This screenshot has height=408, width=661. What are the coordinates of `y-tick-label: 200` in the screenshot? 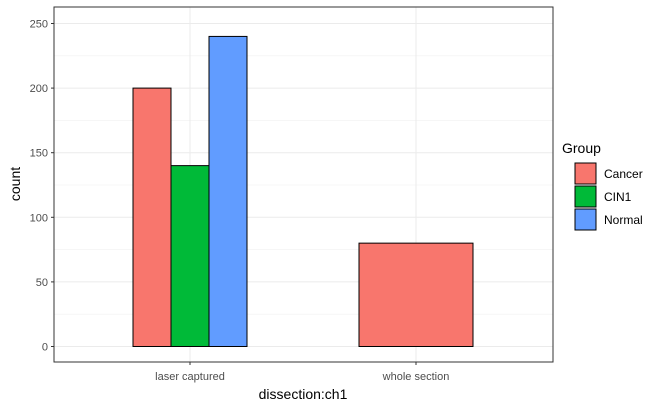 It's located at (39, 89).